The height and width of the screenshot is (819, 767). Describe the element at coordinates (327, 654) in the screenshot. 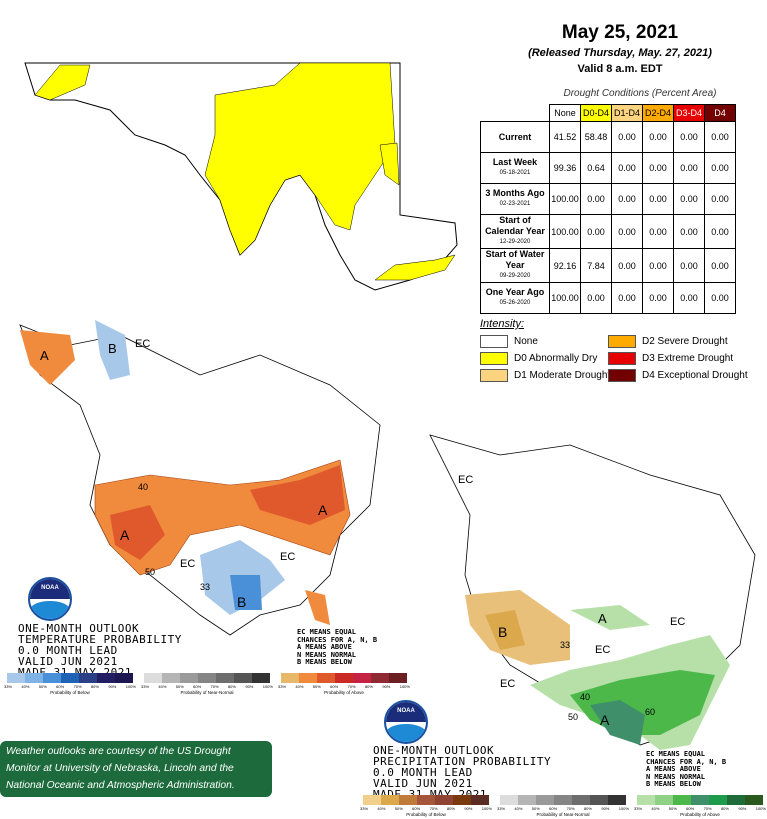

I see `key-line: N MEANS NORMAL` at that location.